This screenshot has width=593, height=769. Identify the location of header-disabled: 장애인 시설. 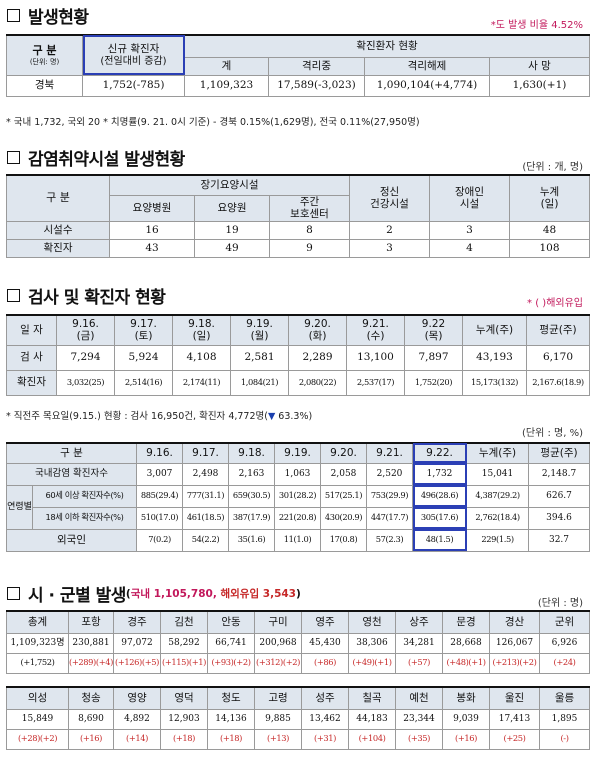
(469, 198).